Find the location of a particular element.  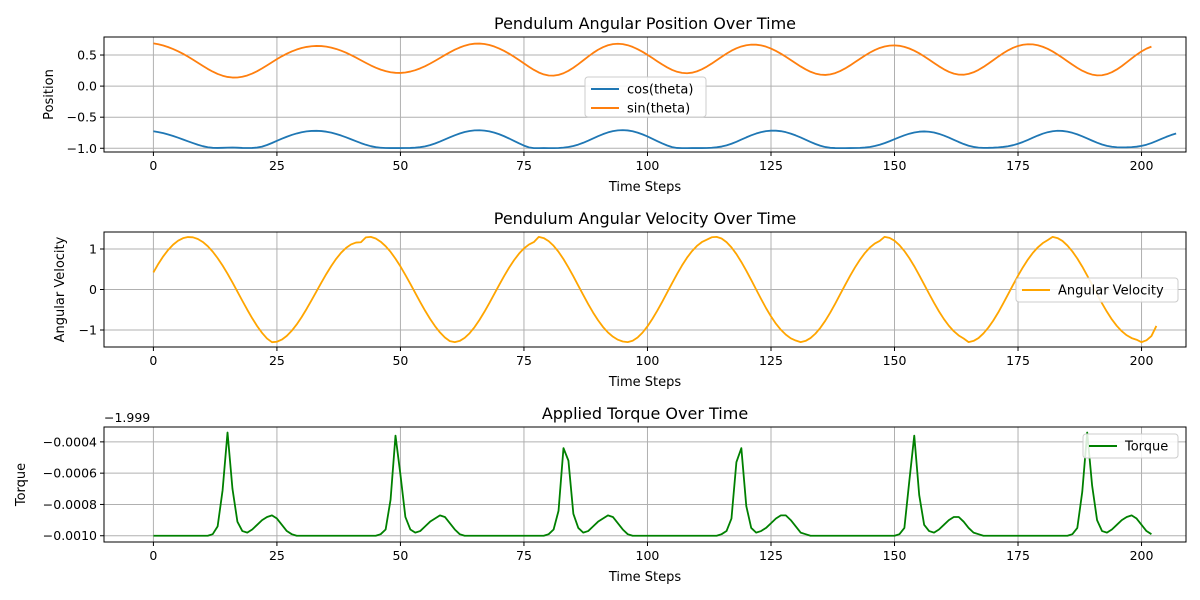

y-tick-label: −0.0010 is located at coordinates (70, 535).